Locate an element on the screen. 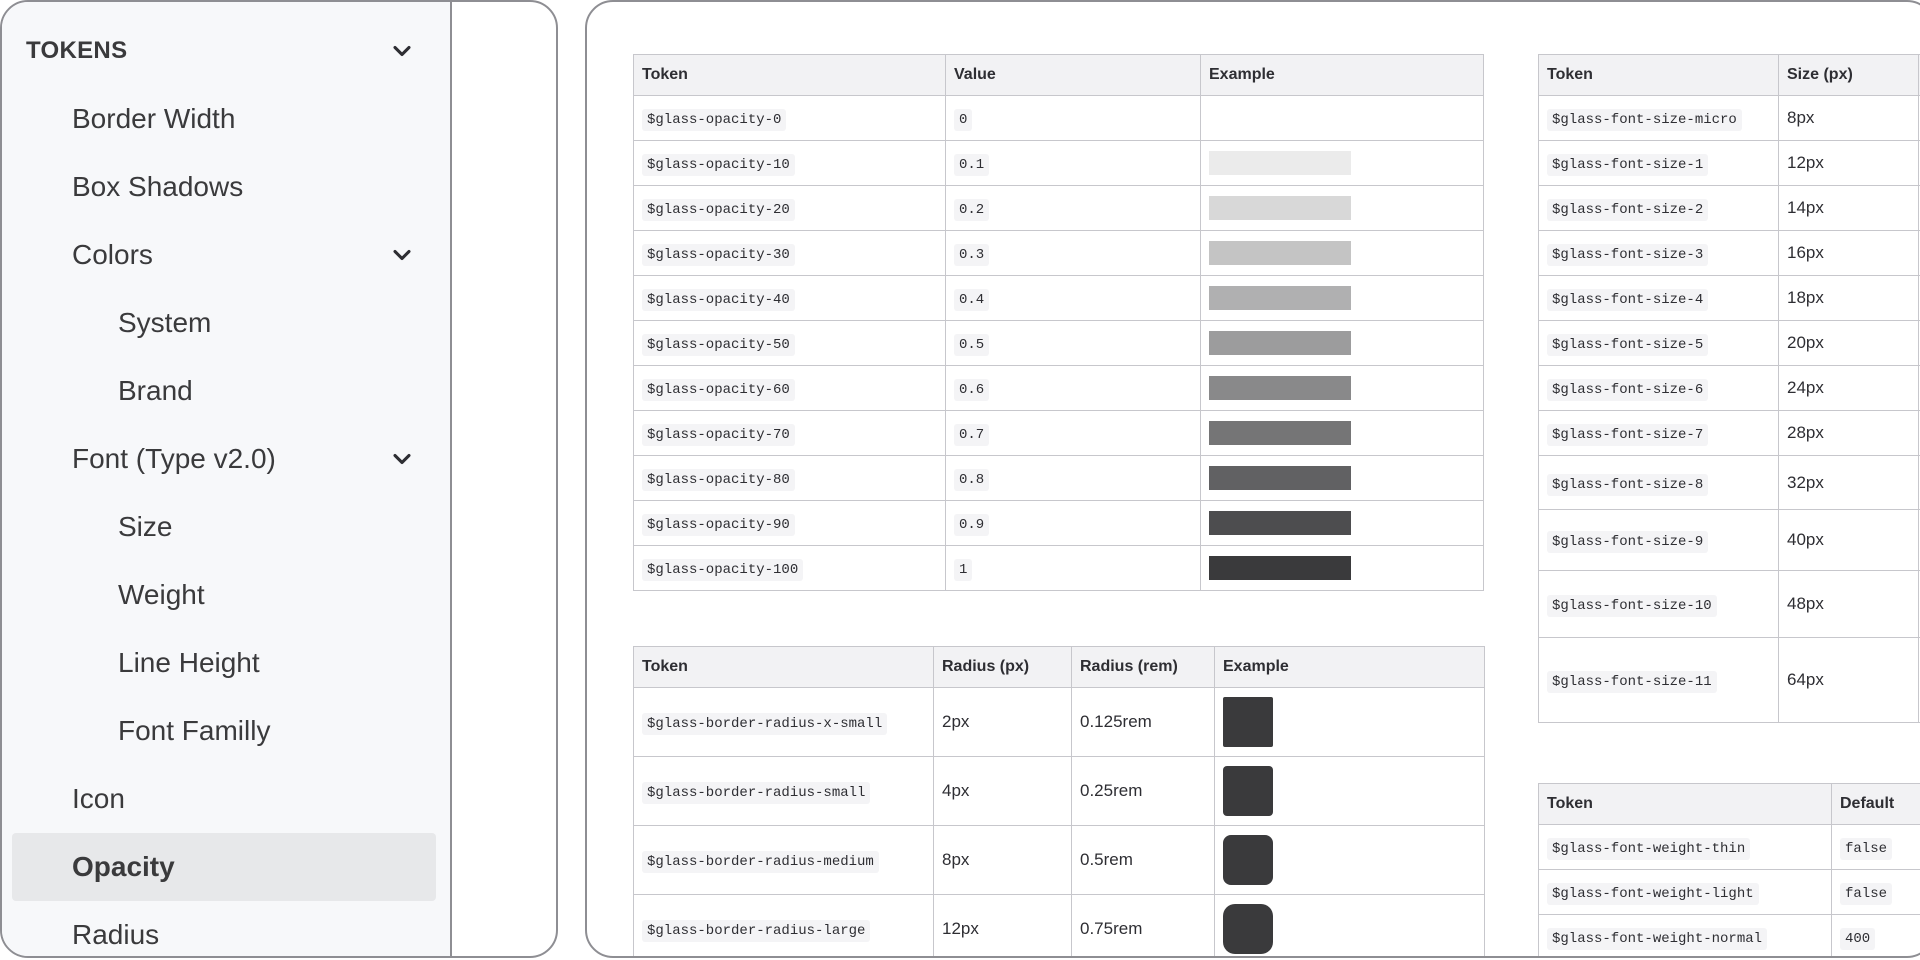  value-cell: 0.125rem is located at coordinates (1143, 722).